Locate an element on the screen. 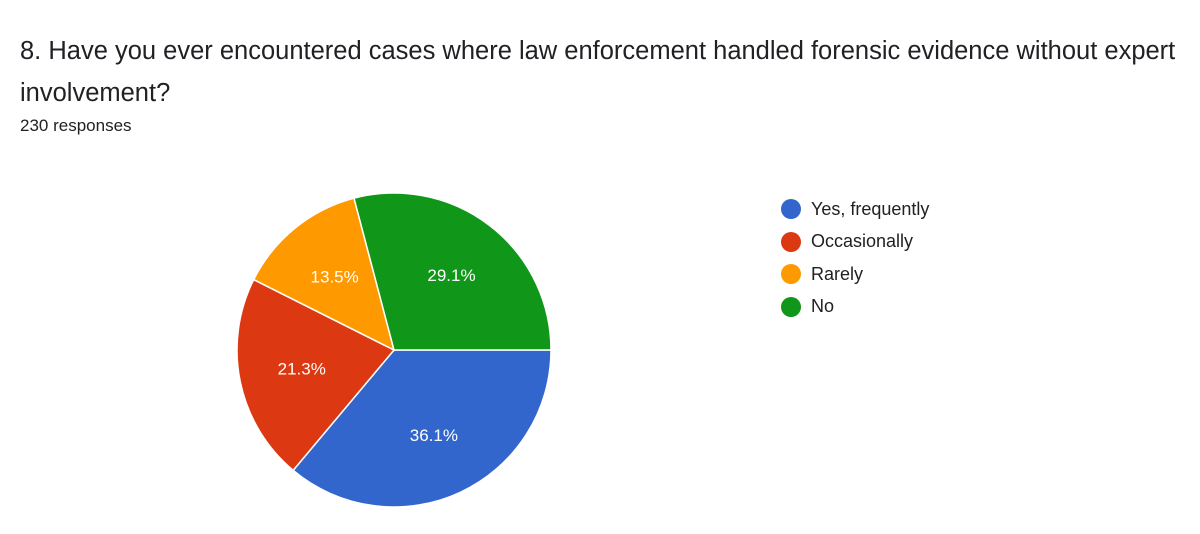 This screenshot has width=1200, height=534. slice-rarely is located at coordinates (324, 274).